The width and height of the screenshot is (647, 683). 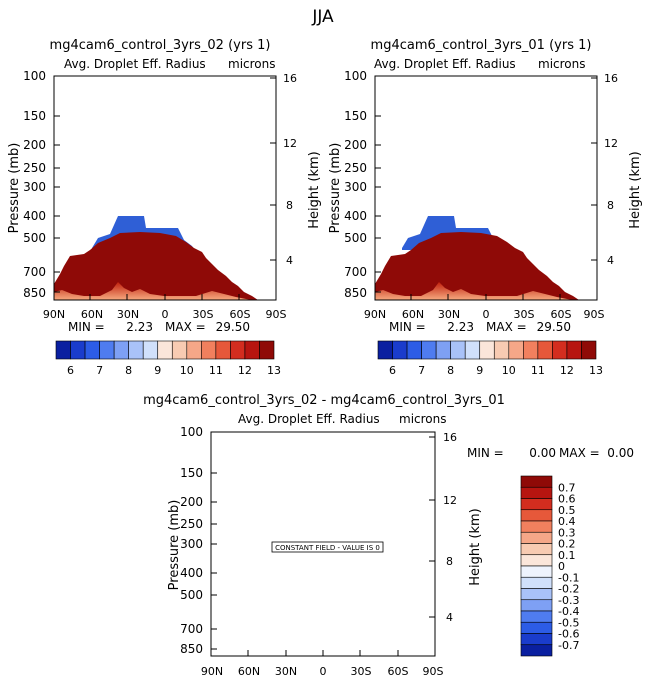 I want to click on panel-1-xtick-label: 90S, so click(x=276, y=314).